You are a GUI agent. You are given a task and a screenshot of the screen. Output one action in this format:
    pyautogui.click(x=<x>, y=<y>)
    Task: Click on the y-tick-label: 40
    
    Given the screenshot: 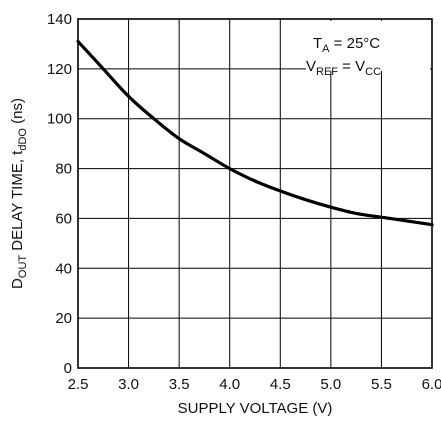 What is the action you would take?
    pyautogui.click(x=63, y=268)
    